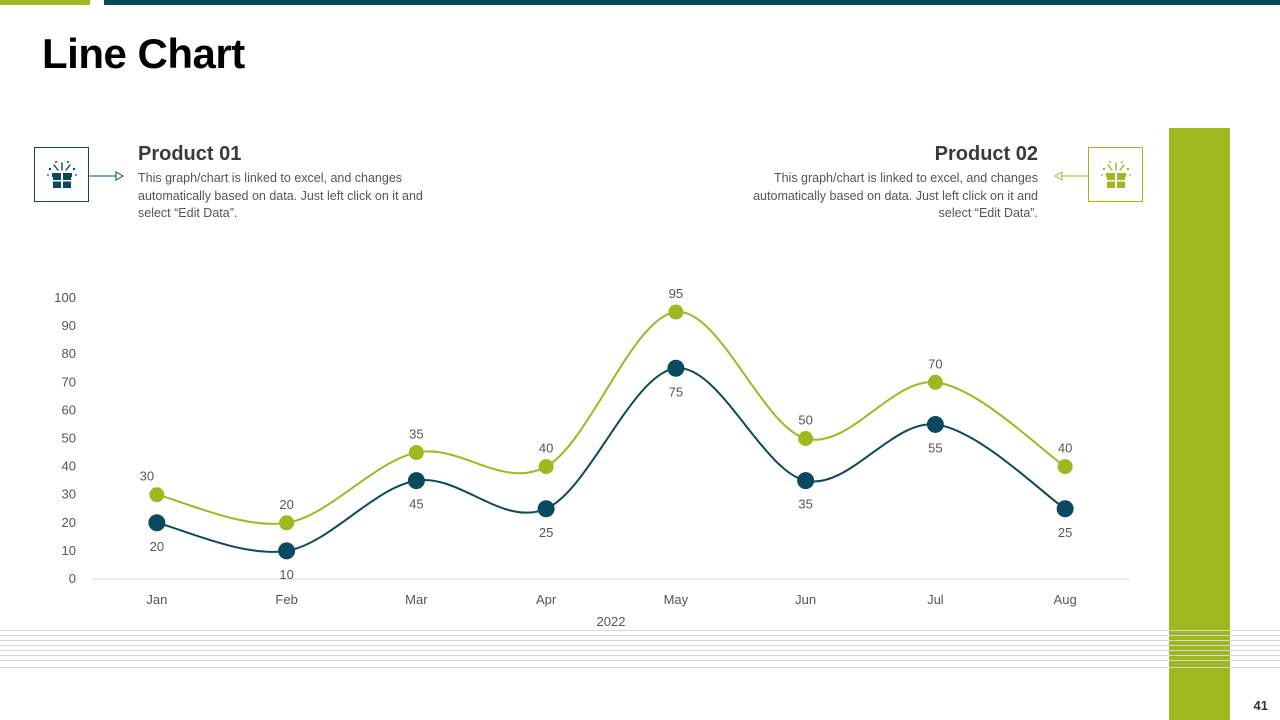  Describe the element at coordinates (69, 466) in the screenshot. I see `y-tick-label: 40` at that location.